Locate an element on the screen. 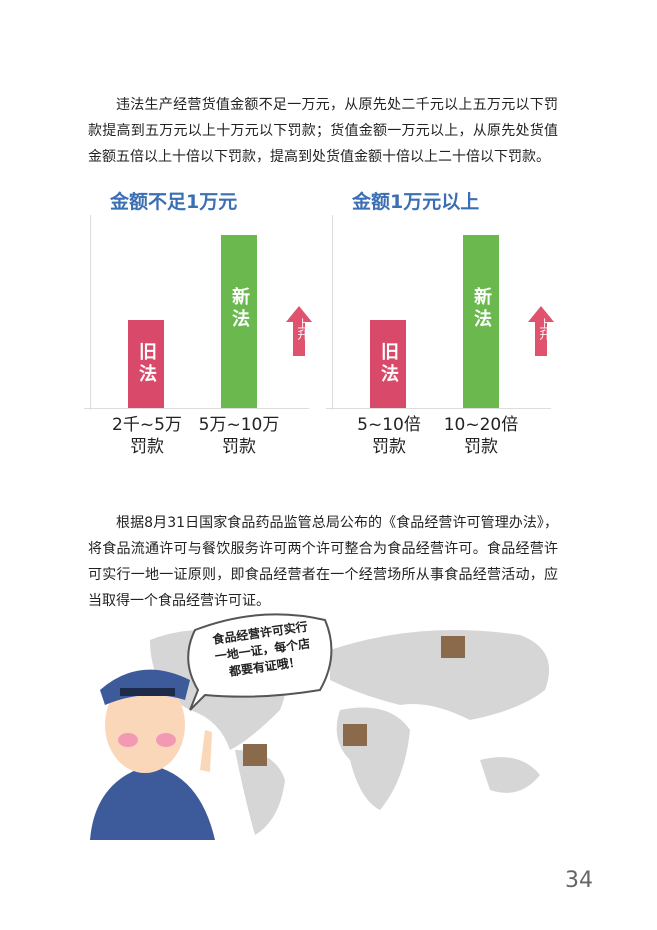  shop-icons is located at coordinates (354, 701).